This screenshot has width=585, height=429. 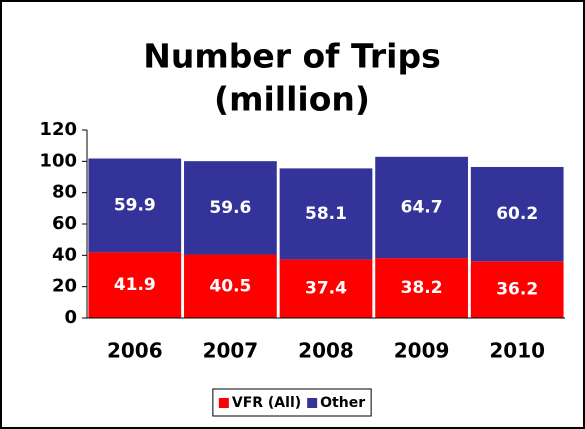 I want to click on y-tick-label: 60, so click(x=64, y=223).